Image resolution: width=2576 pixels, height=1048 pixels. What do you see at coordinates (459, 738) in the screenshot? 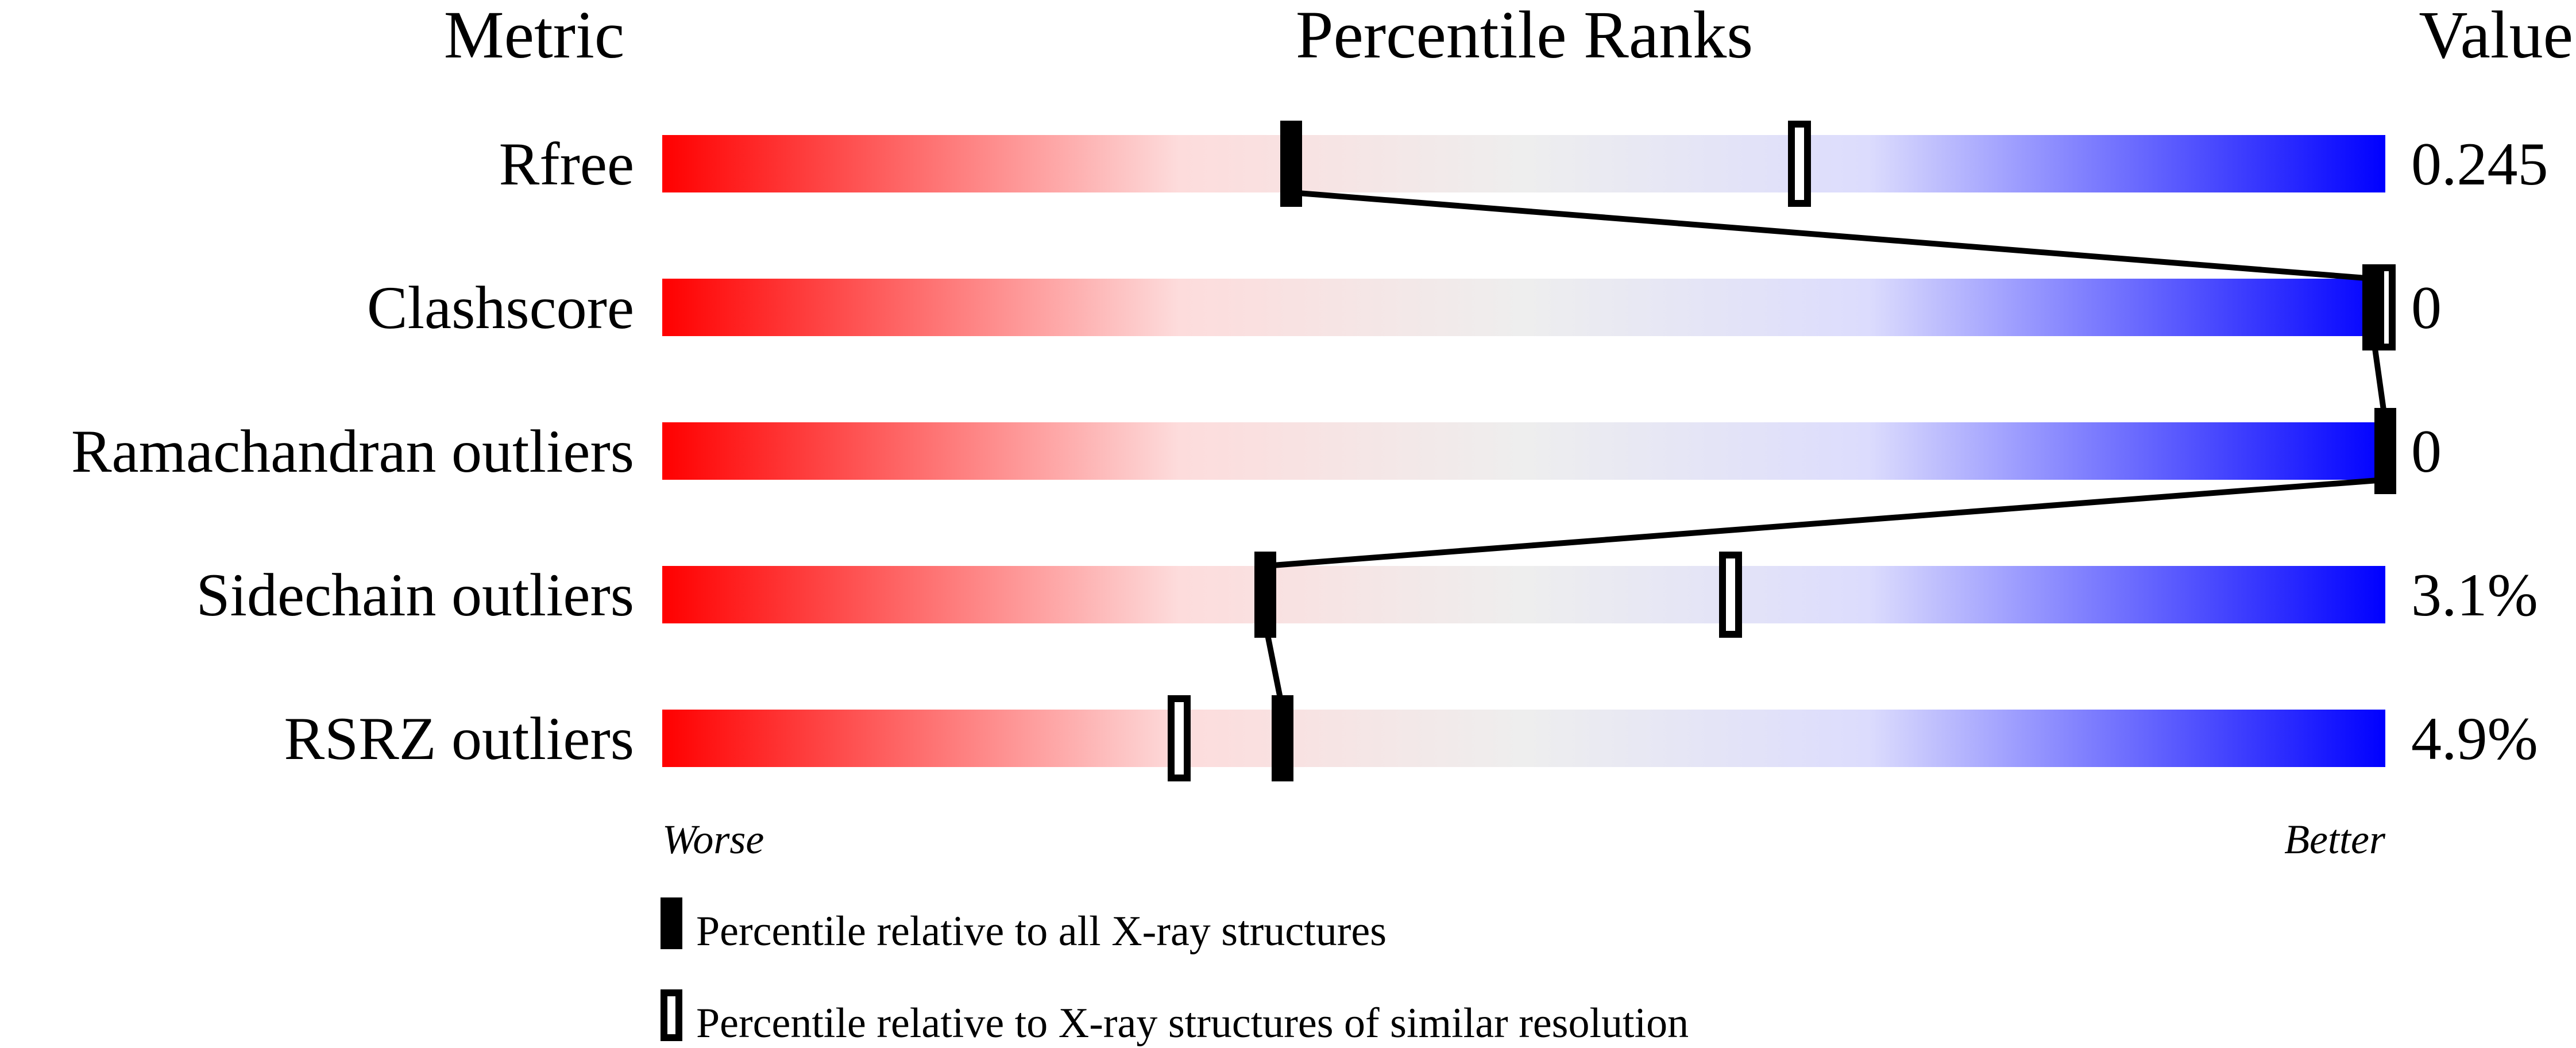
I see `metric-label: RSRZ outliers` at bounding box center [459, 738].